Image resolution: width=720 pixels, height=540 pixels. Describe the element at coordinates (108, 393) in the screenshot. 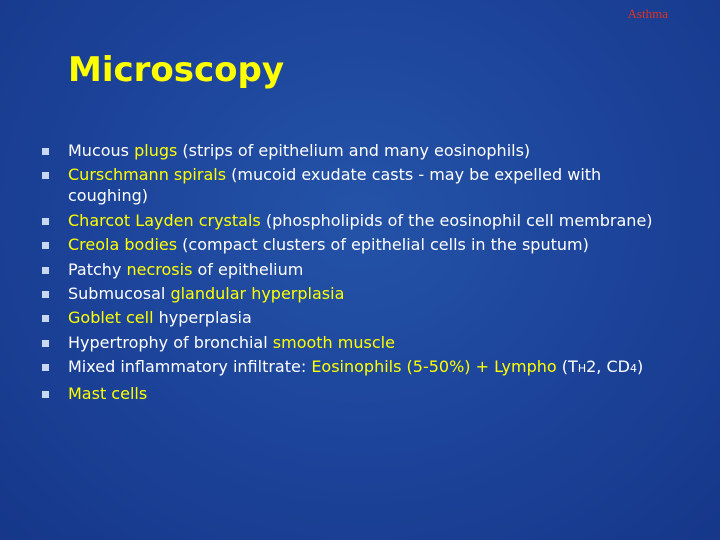

I see `bullet-text: Mast cells` at that location.